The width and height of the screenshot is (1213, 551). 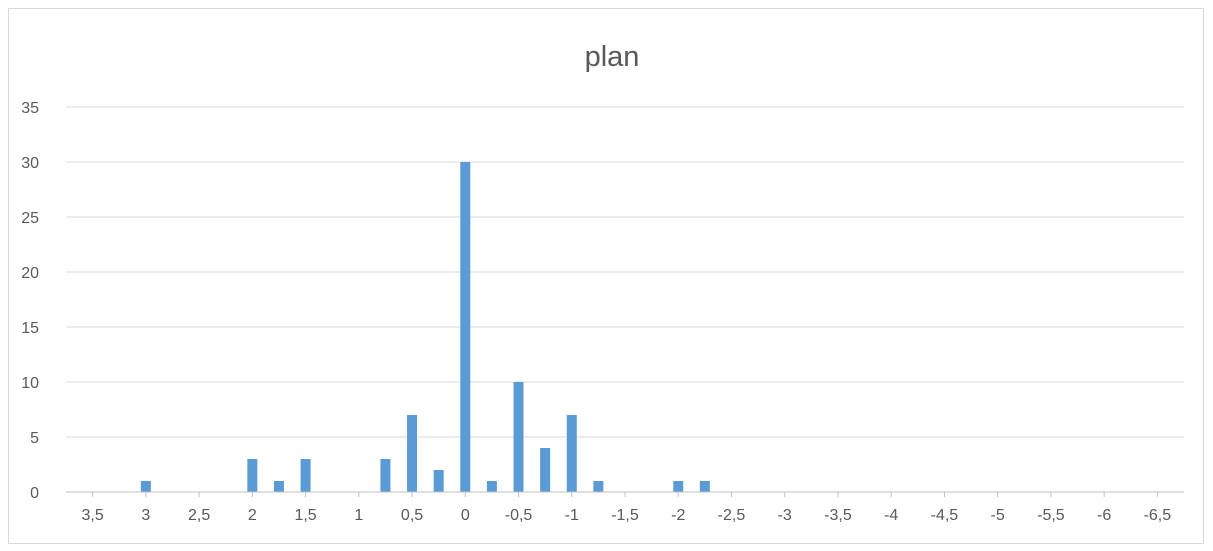 What do you see at coordinates (838, 515) in the screenshot?
I see `x-tick-label: -3,5` at bounding box center [838, 515].